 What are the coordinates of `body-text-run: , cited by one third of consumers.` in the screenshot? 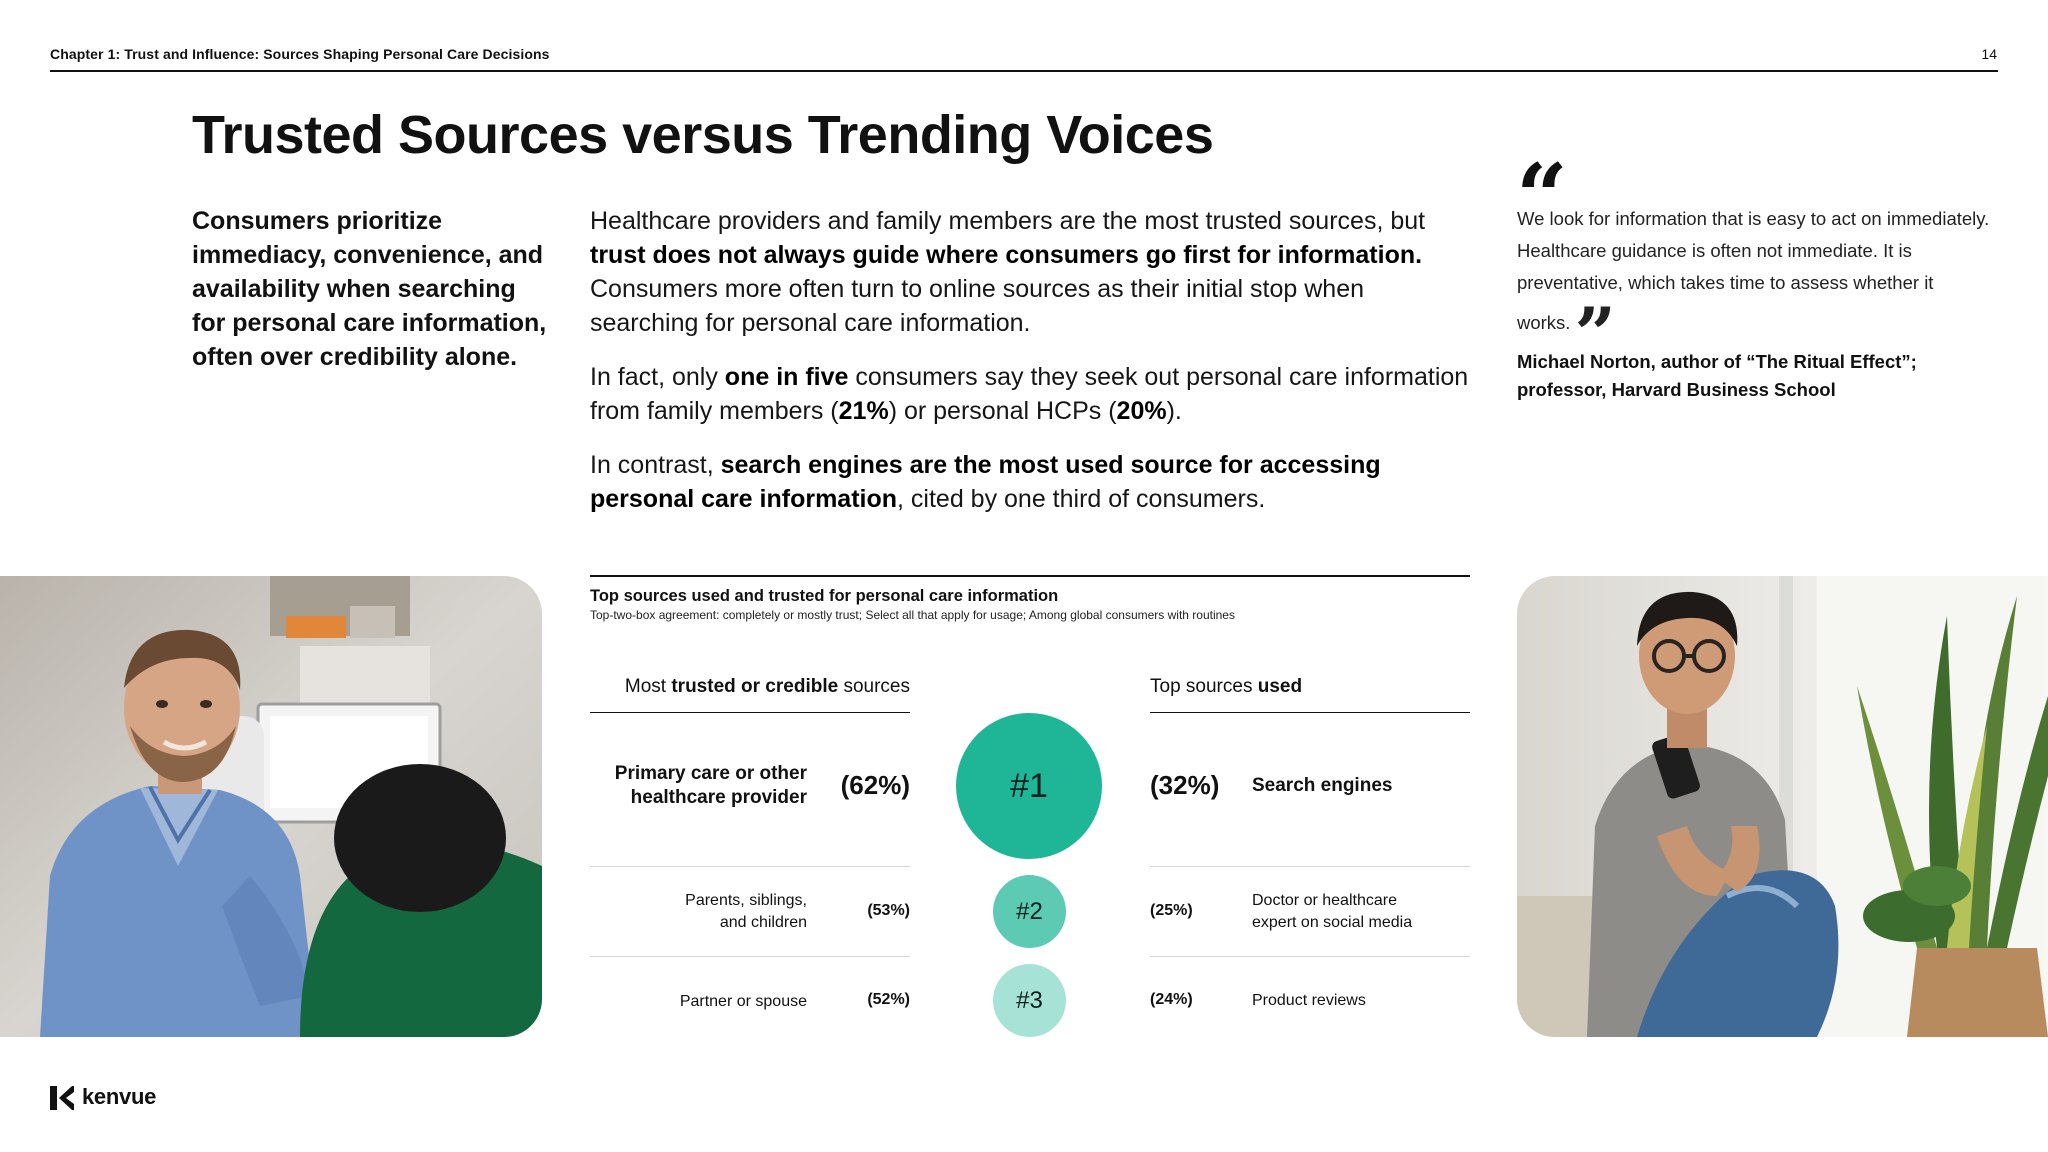 It's located at (1081, 499).